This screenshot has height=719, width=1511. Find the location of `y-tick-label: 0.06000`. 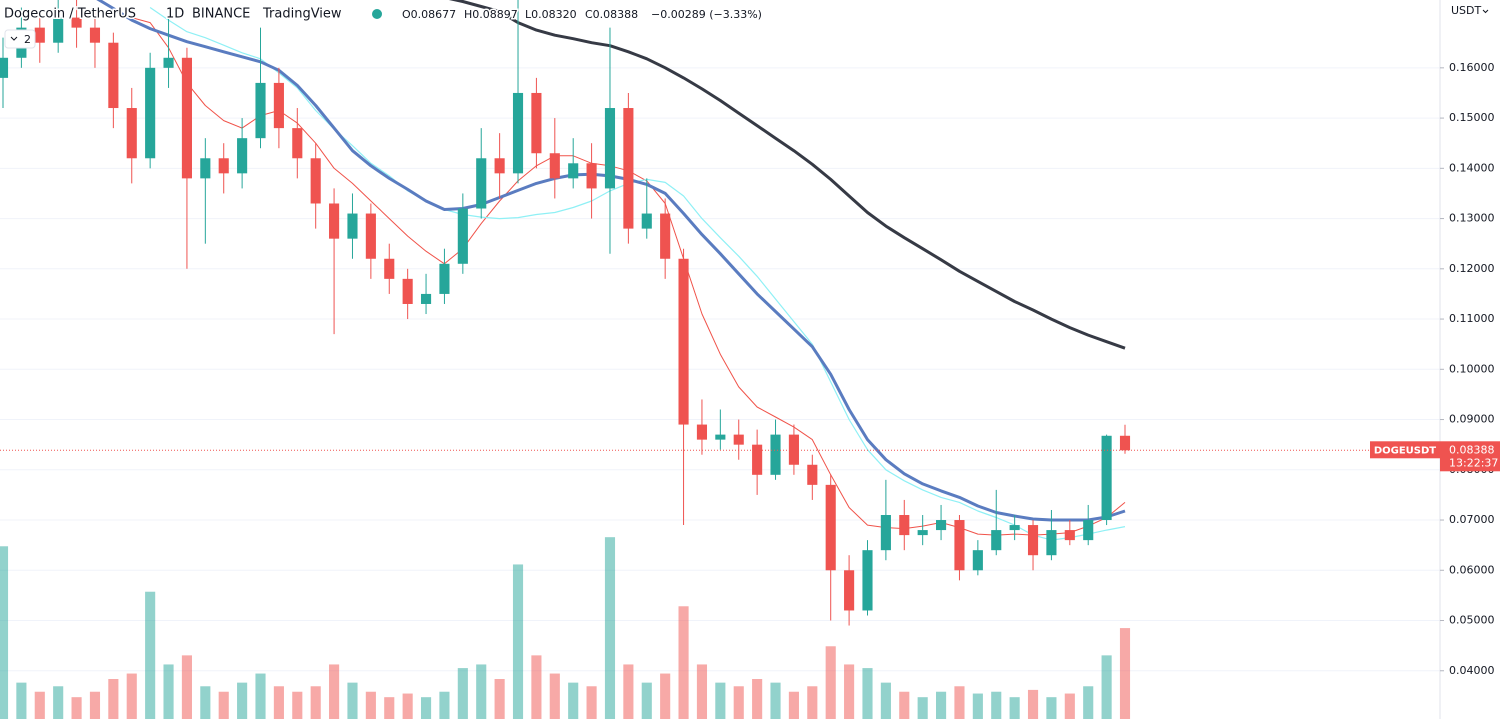

y-tick-label: 0.06000 is located at coordinates (1472, 569).